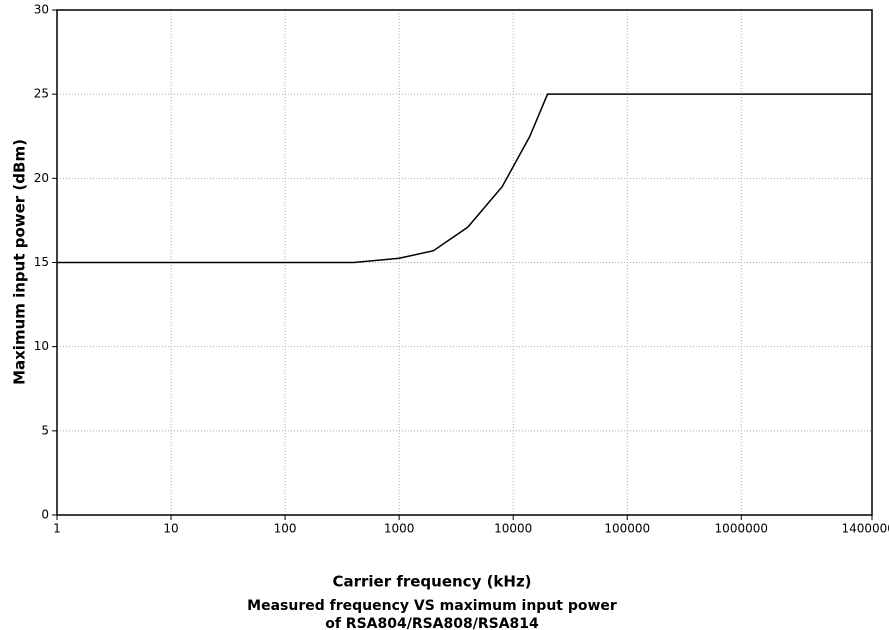 The image size is (889, 630). I want to click on x-tick-label: 14000000, so click(865, 529).